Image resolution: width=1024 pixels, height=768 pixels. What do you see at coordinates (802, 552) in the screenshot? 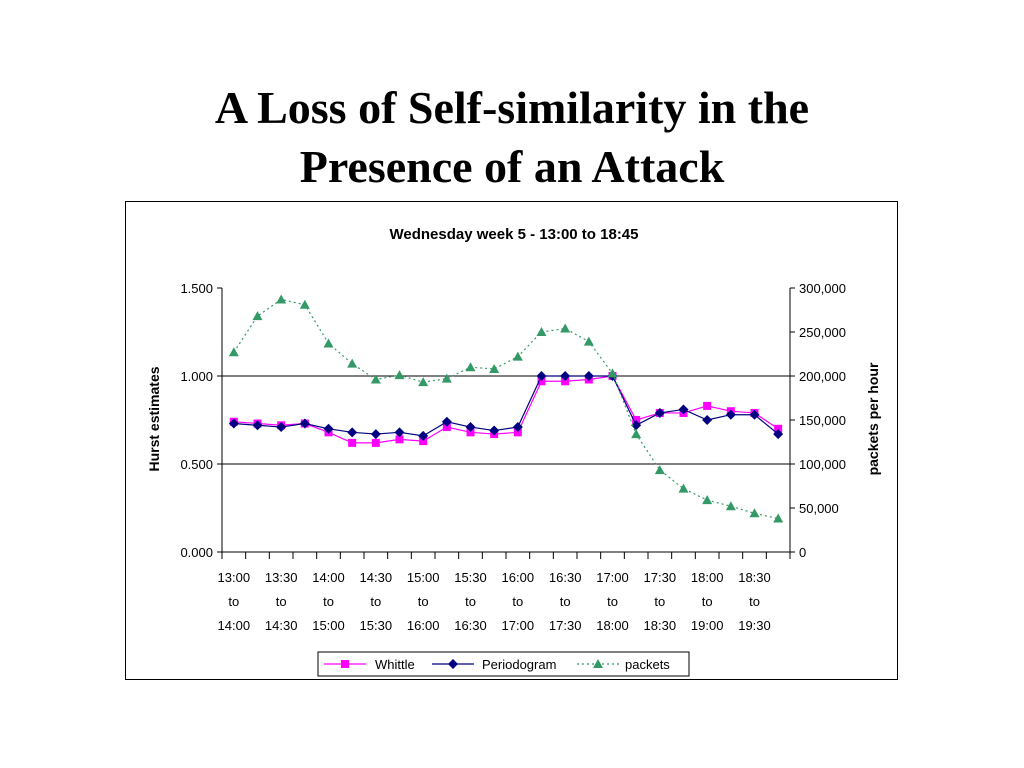
I see `y-right-tick-label: 0` at bounding box center [802, 552].